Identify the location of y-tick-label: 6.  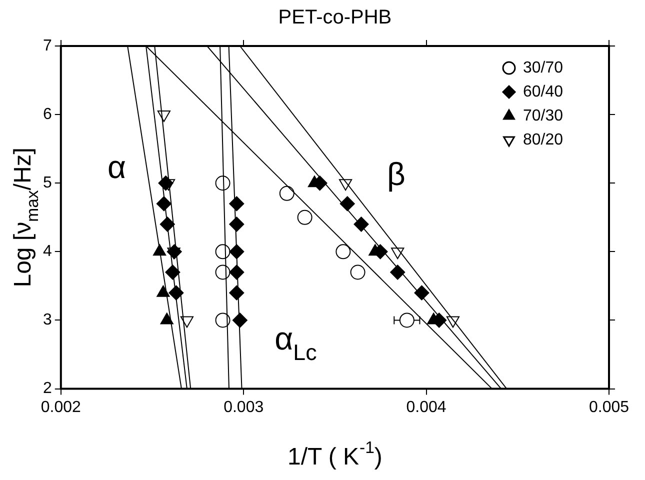
(47, 114).